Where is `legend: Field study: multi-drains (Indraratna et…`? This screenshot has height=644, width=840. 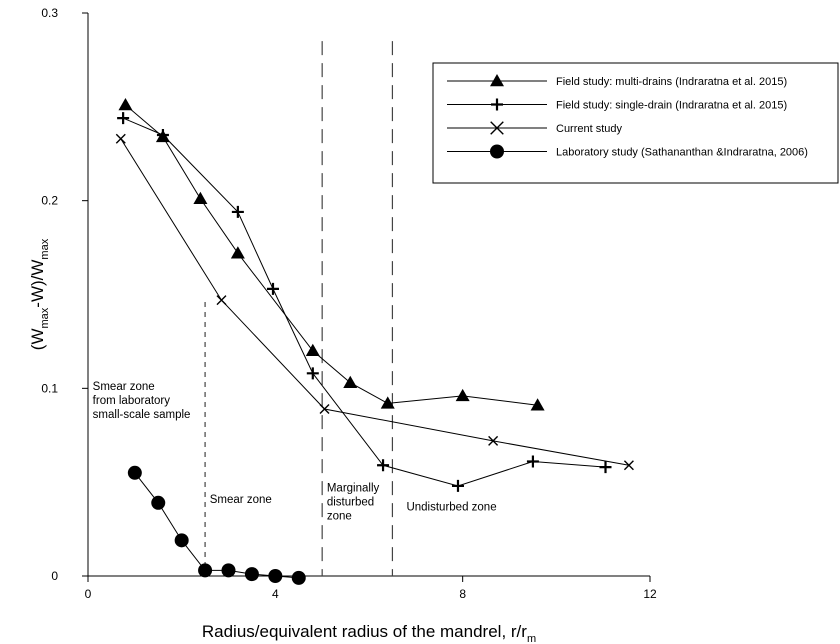 legend: Field study: multi-drains (Indraratna et… is located at coordinates (635, 123).